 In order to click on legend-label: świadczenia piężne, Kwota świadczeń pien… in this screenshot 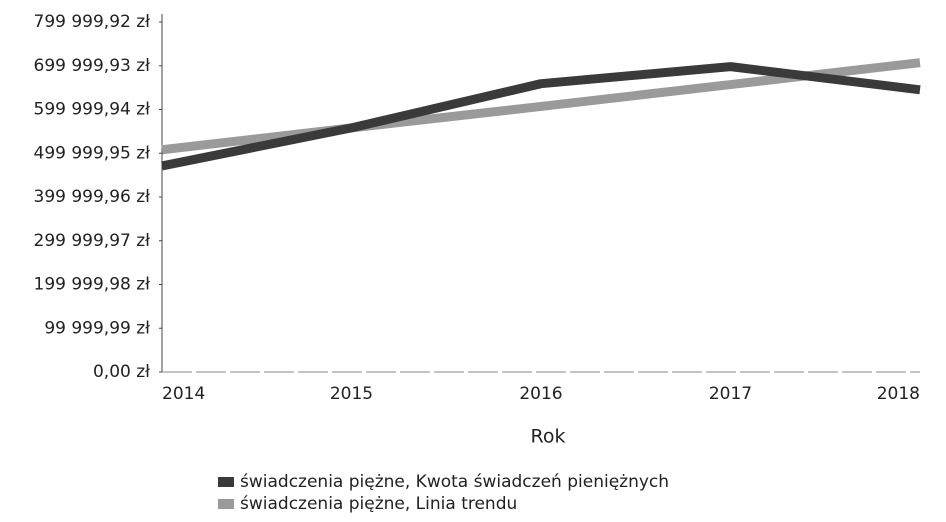, I will do `click(454, 482)`.